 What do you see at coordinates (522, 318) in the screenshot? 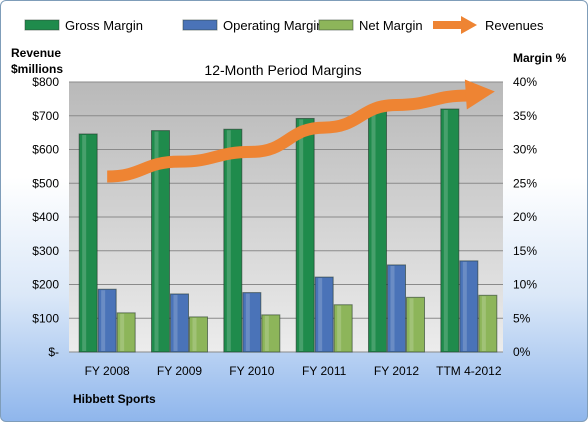
I see `right-tick-label: 5%` at bounding box center [522, 318].